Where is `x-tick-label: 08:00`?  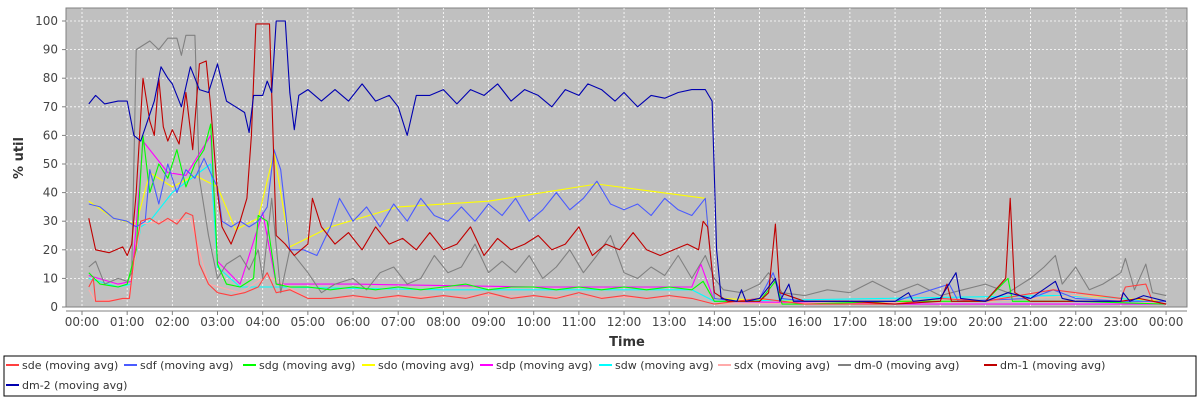
x-tick-label: 08:00 is located at coordinates (443, 322).